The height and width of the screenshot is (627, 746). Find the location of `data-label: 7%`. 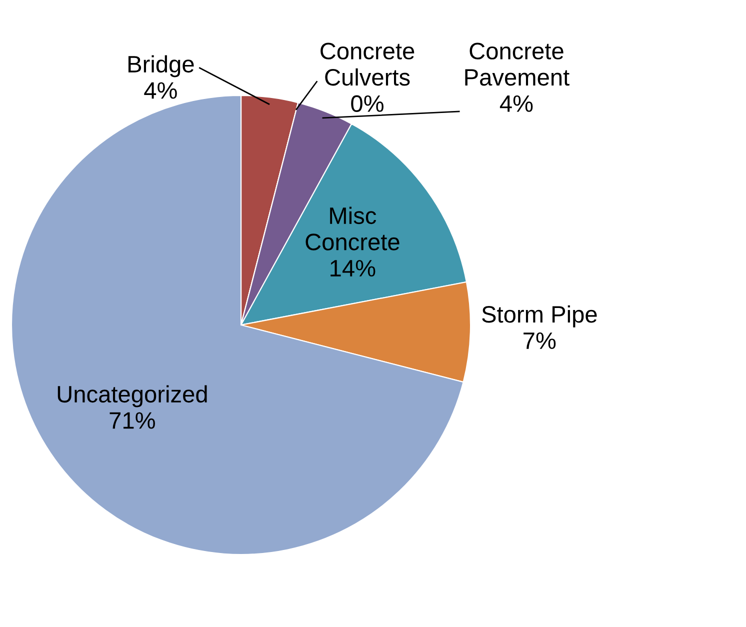

data-label: 7% is located at coordinates (540, 340).